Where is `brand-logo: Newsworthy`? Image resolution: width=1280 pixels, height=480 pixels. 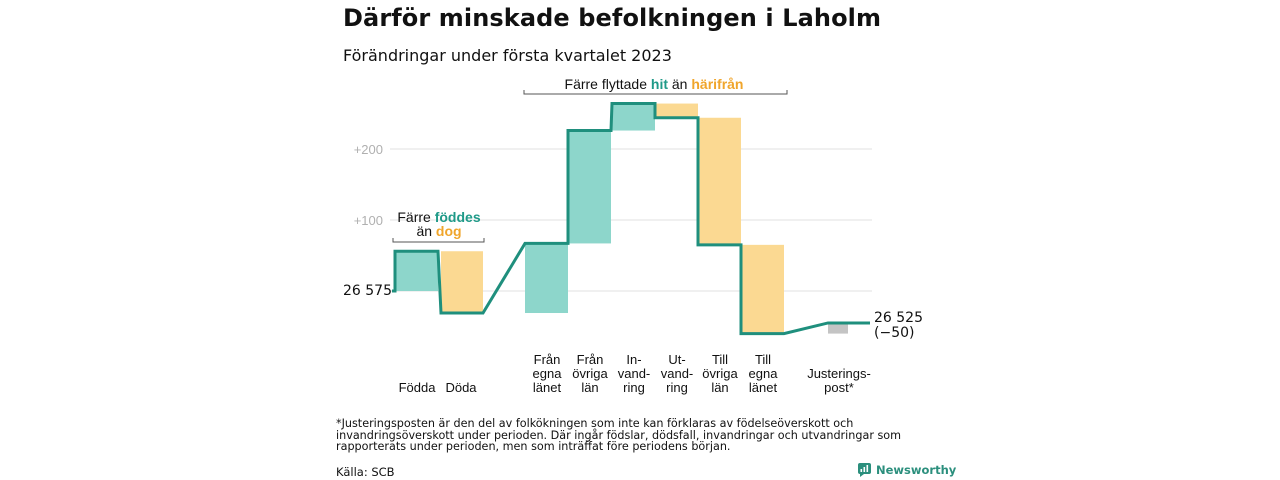
brand-logo: Newsworthy is located at coordinates (907, 470).